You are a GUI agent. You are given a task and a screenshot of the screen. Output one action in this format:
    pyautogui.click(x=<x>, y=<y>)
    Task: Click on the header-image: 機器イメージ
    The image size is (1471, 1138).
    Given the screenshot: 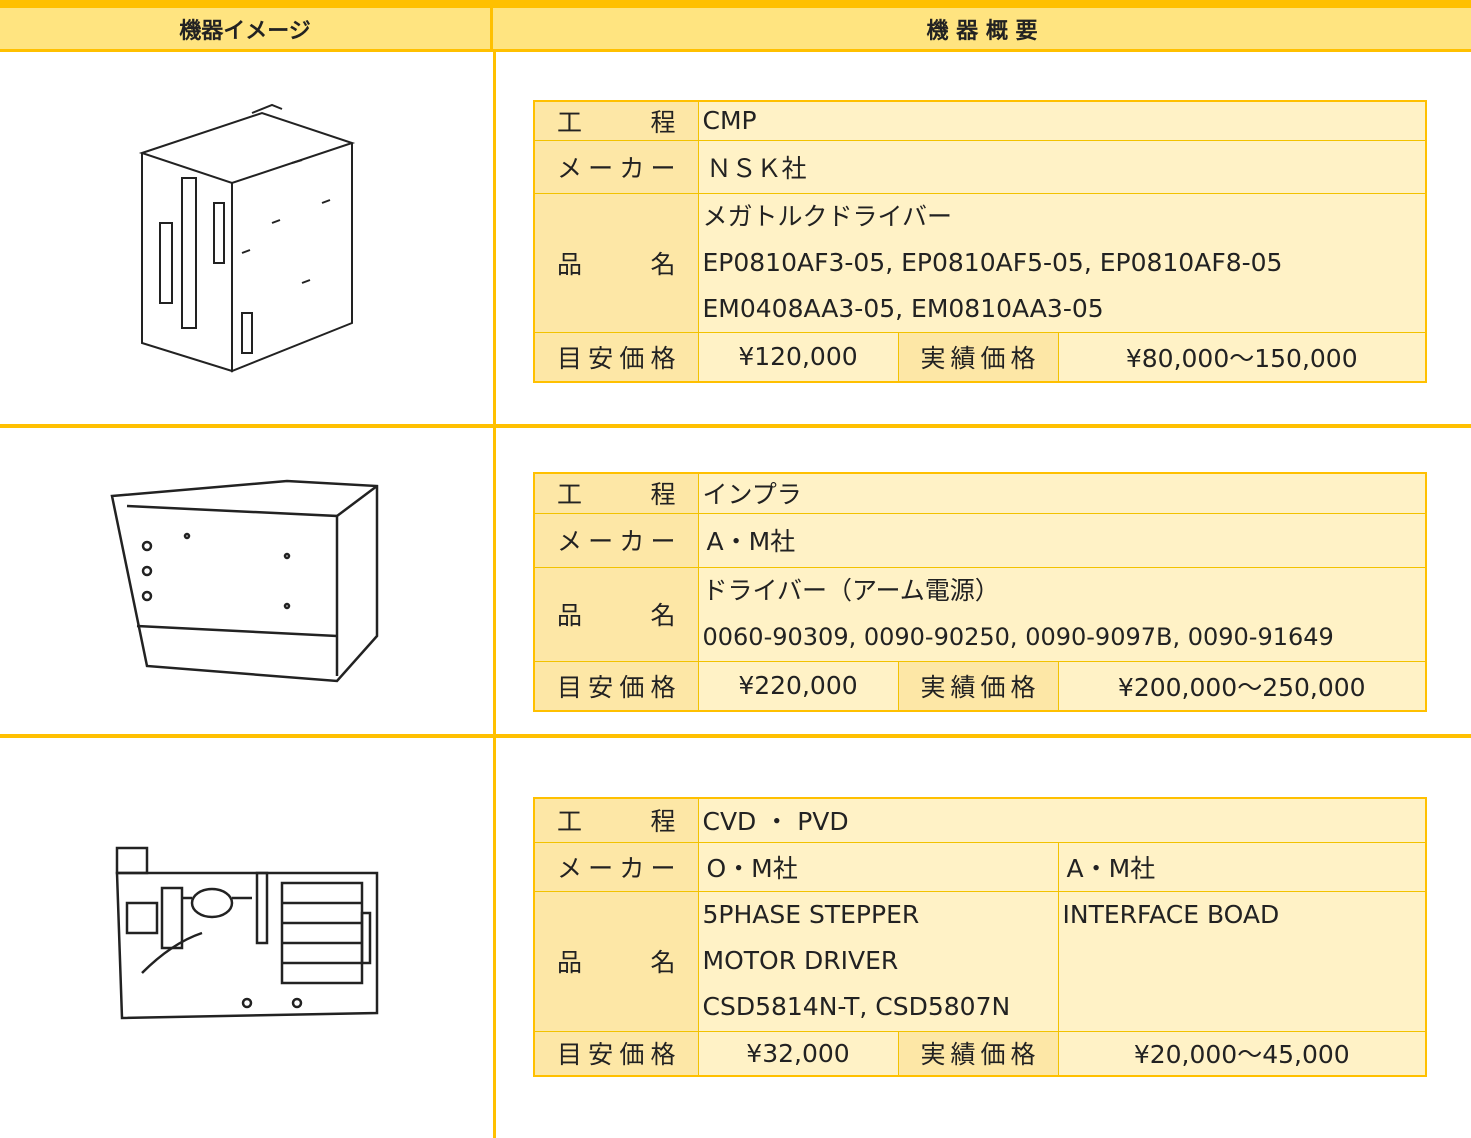 What is the action you would take?
    pyautogui.click(x=246, y=30)
    